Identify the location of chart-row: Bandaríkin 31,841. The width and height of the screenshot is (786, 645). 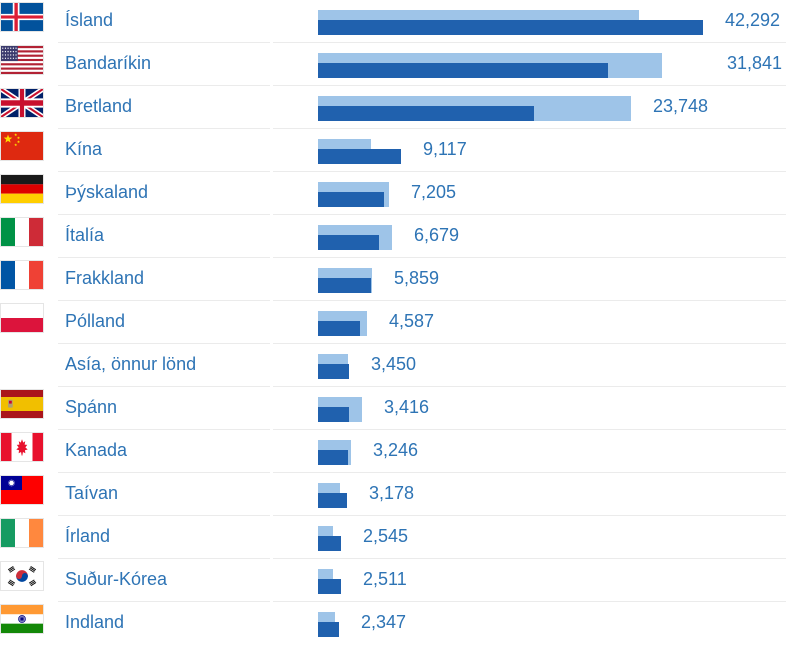
(393, 64).